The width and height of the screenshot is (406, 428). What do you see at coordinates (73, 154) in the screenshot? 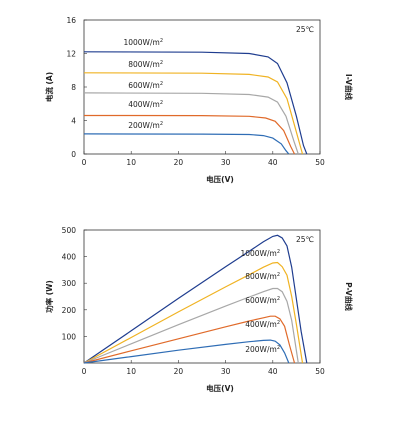
I see `y-tick-label: 0` at bounding box center [73, 154].